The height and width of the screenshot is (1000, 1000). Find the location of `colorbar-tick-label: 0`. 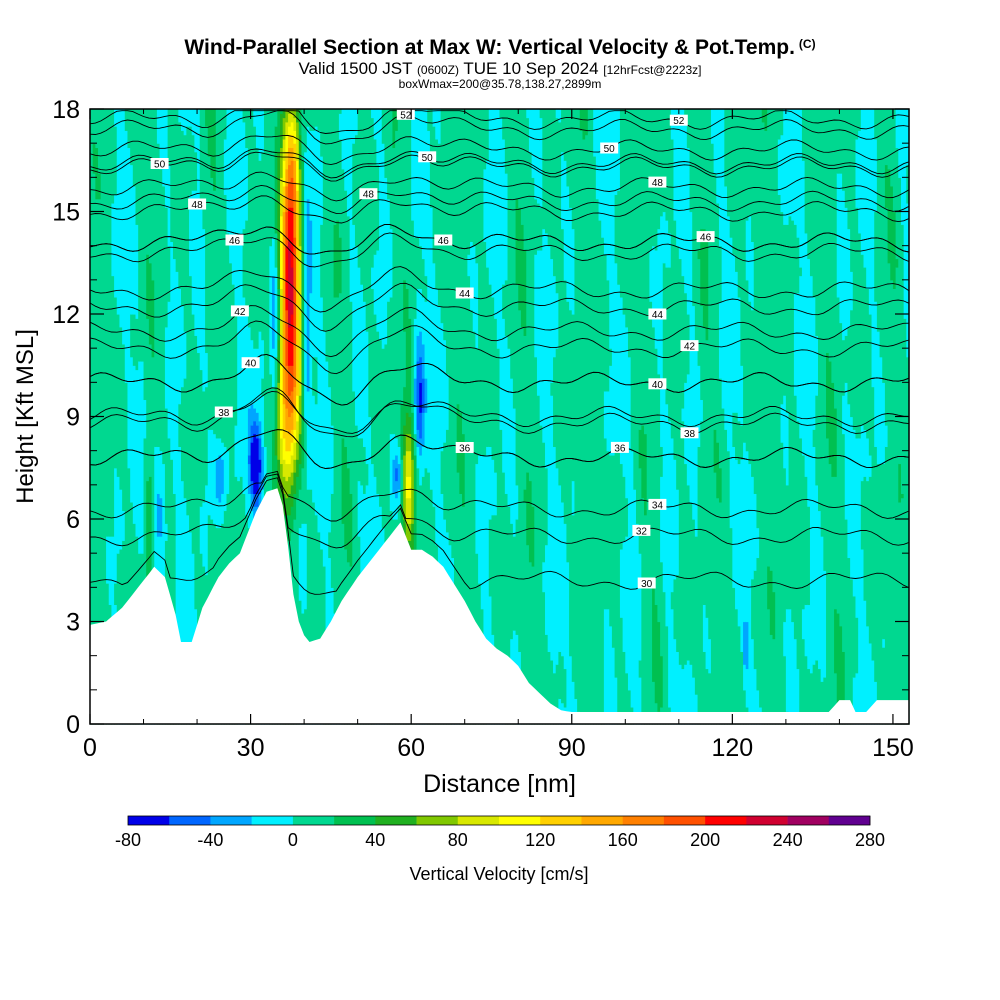

colorbar-tick-label: 0 is located at coordinates (293, 840).